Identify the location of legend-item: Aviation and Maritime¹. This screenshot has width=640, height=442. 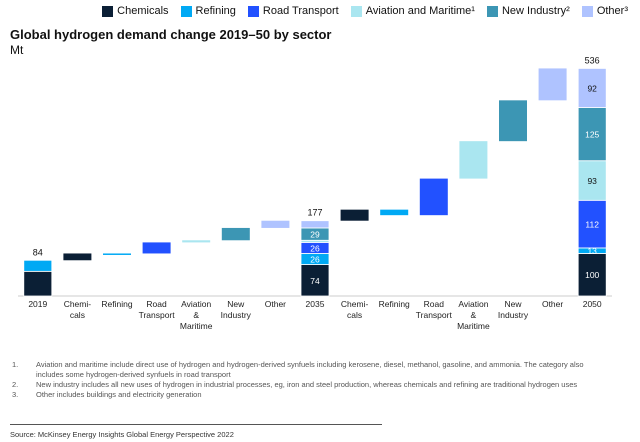
(412, 11).